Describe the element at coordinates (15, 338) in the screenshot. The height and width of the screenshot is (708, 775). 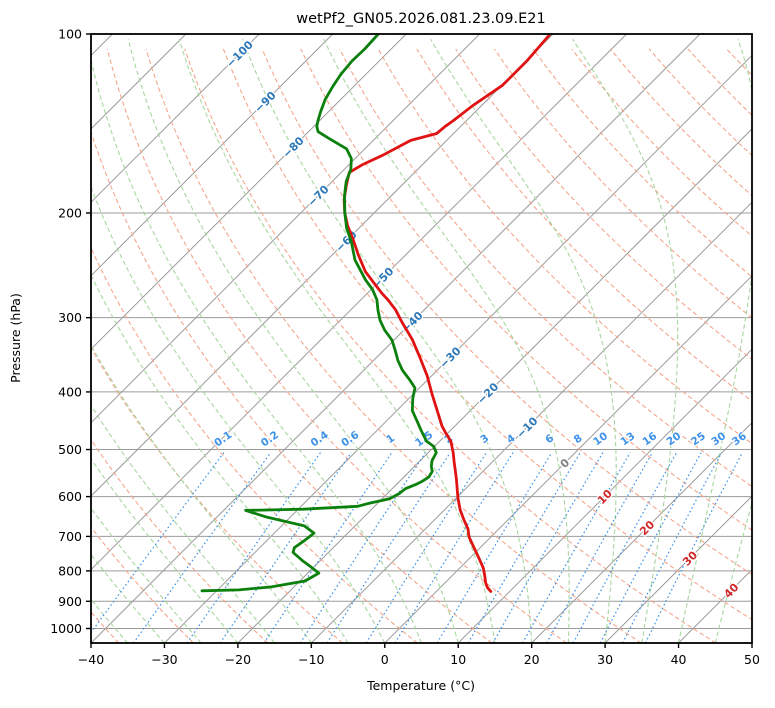
I see `y-axis-label: Pressure (hPa)` at that location.